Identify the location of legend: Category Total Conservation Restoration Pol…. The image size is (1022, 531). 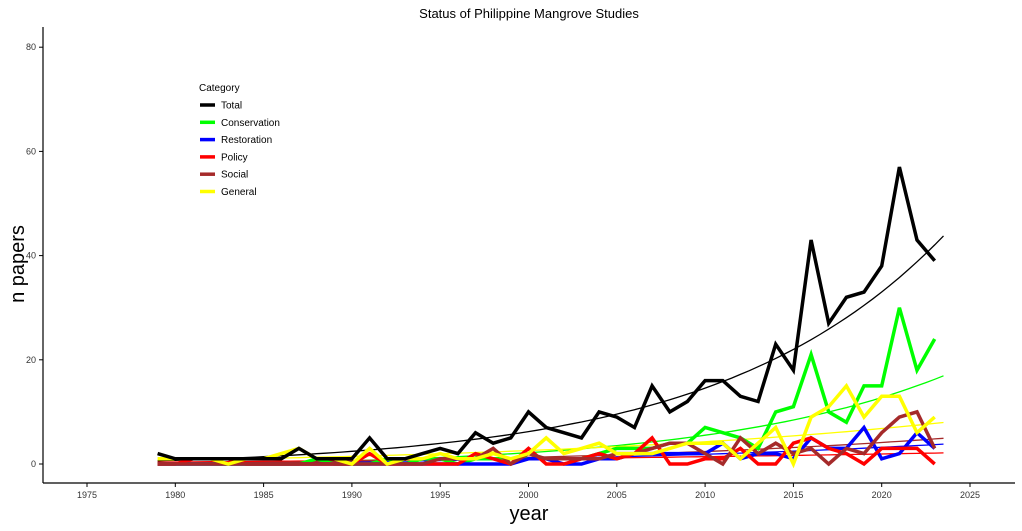
(239, 140).